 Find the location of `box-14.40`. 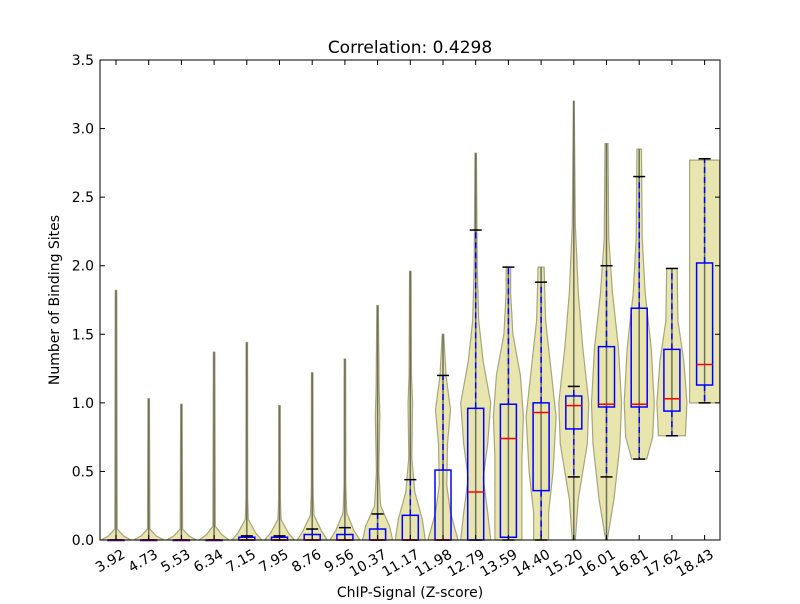

box-14.40 is located at coordinates (541, 447).